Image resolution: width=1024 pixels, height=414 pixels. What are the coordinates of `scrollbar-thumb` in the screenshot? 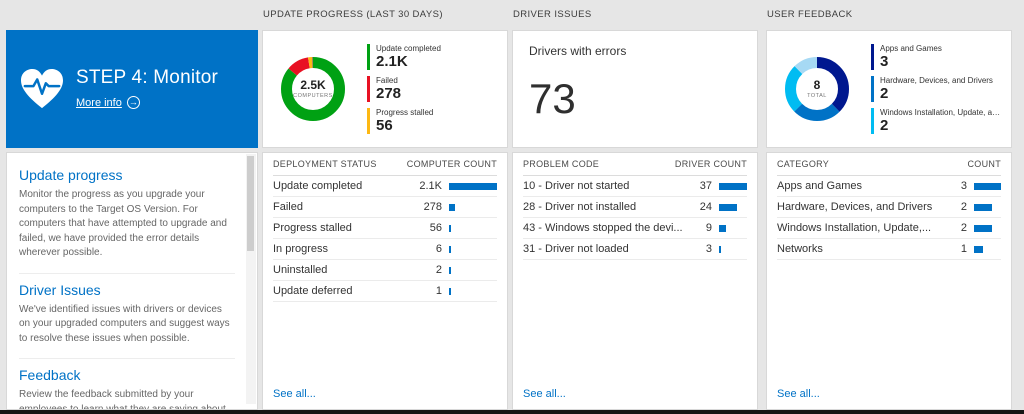 It's located at (250, 203).